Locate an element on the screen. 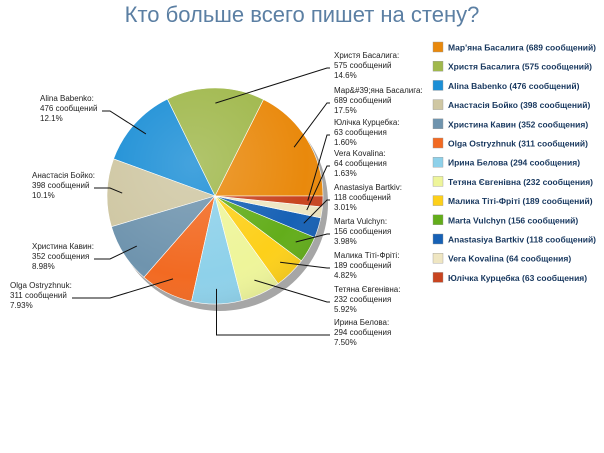 This screenshot has width=604, height=453. legend-item-12: Vera Kovalina (64 сообщения) is located at coordinates (509, 259).